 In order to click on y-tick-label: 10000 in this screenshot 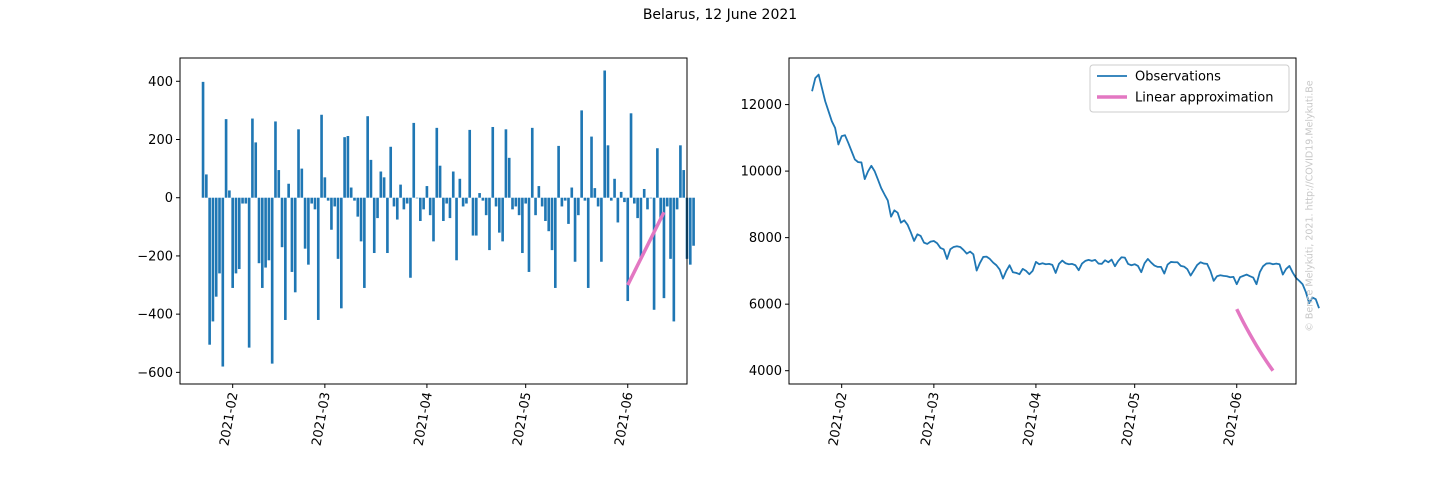, I will do `click(761, 172)`.